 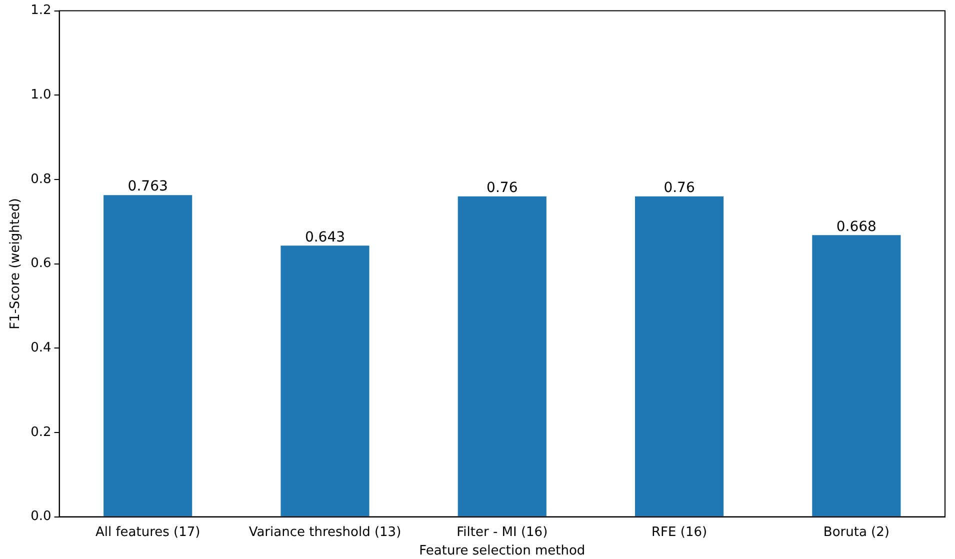 I want to click on y-tick-label: 0.2, so click(x=41, y=432).